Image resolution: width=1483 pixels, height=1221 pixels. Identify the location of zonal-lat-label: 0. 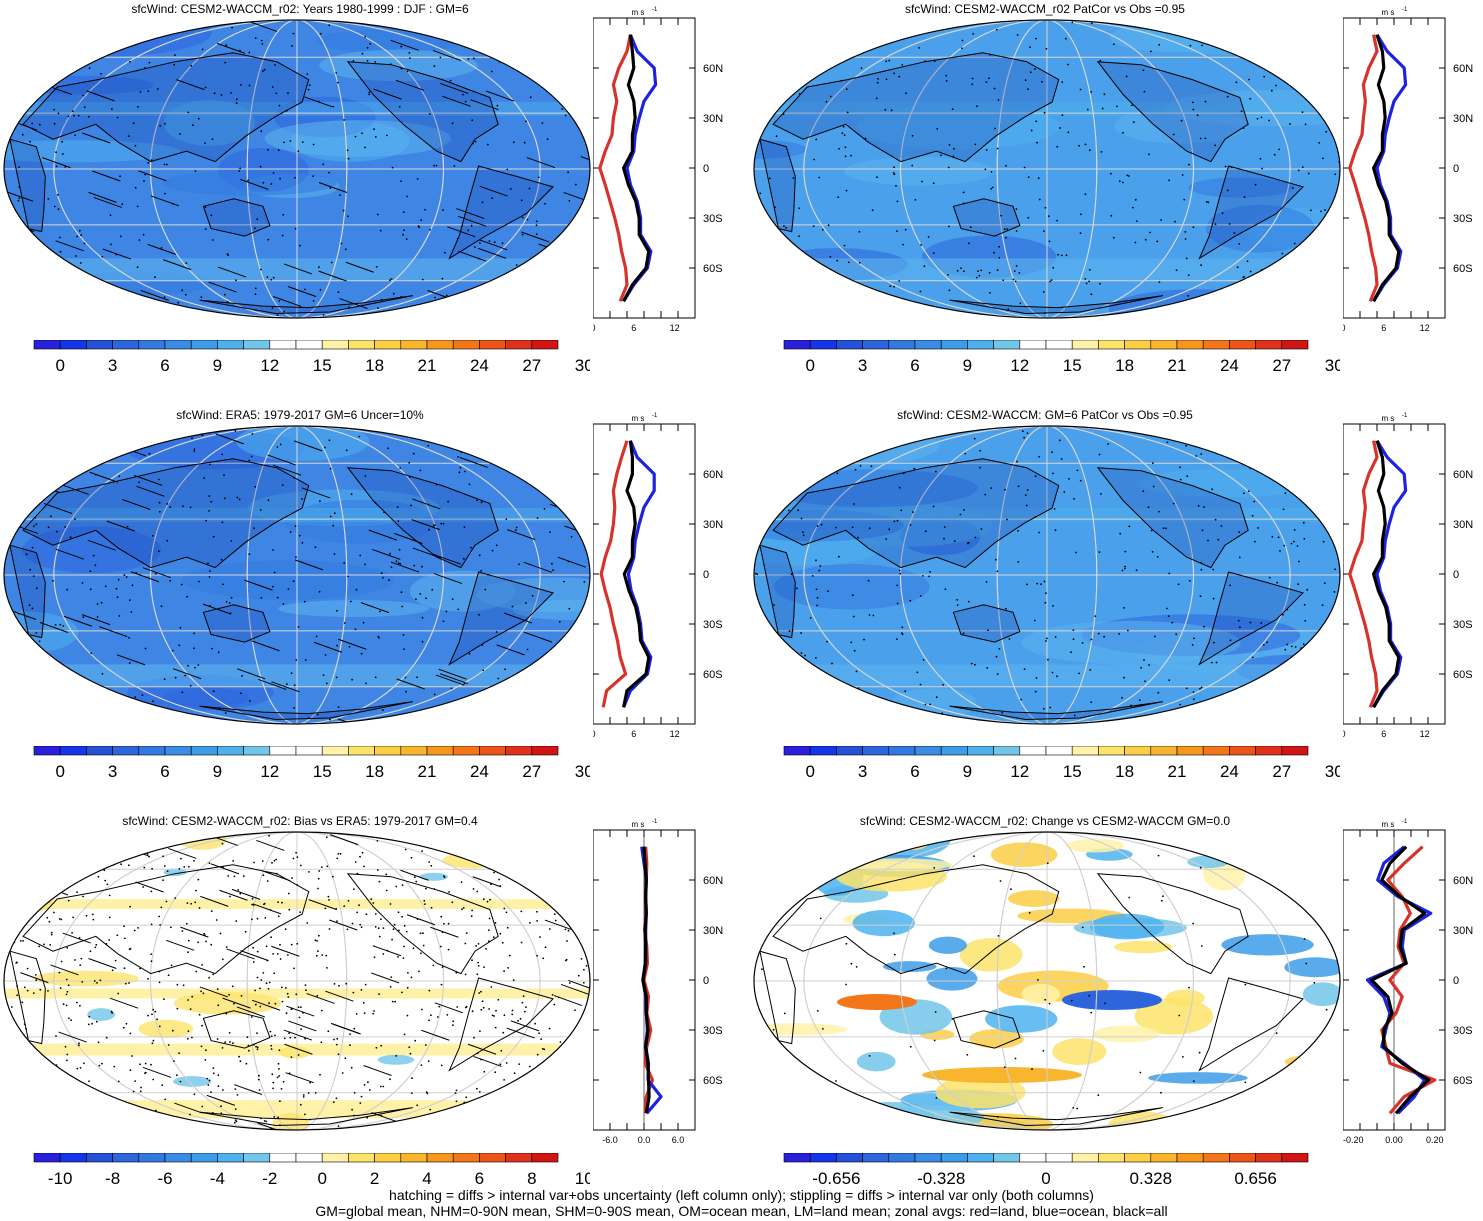
(706, 169).